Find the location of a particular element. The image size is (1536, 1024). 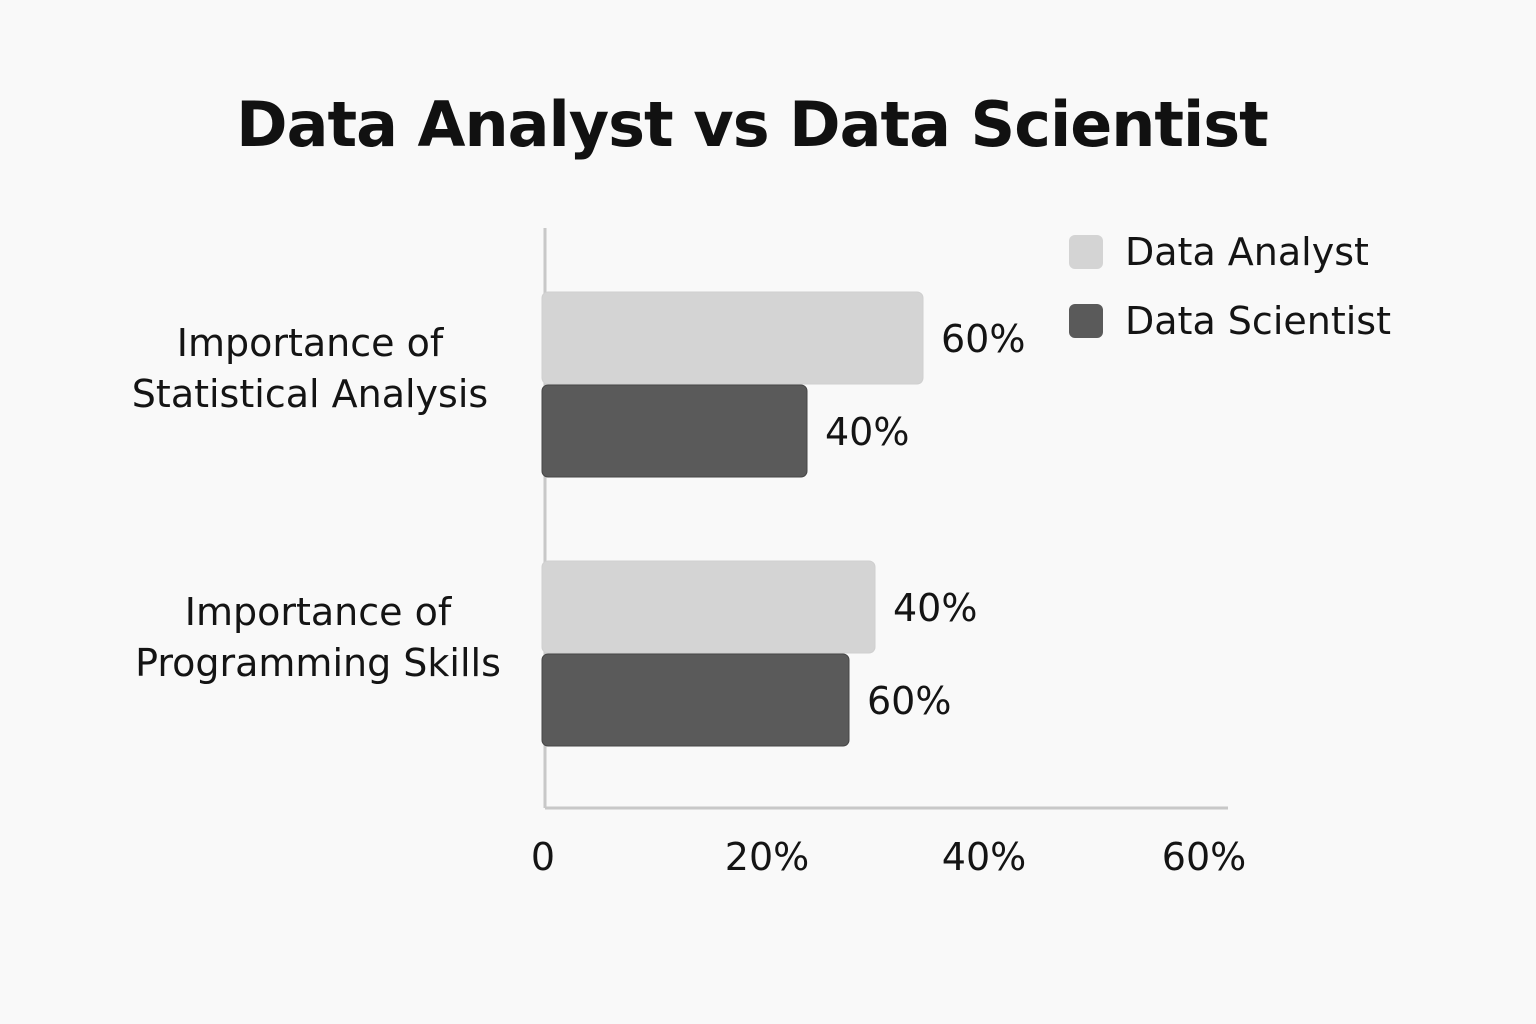

bars-group: 60% 40% 40% 60% is located at coordinates (783, 519).